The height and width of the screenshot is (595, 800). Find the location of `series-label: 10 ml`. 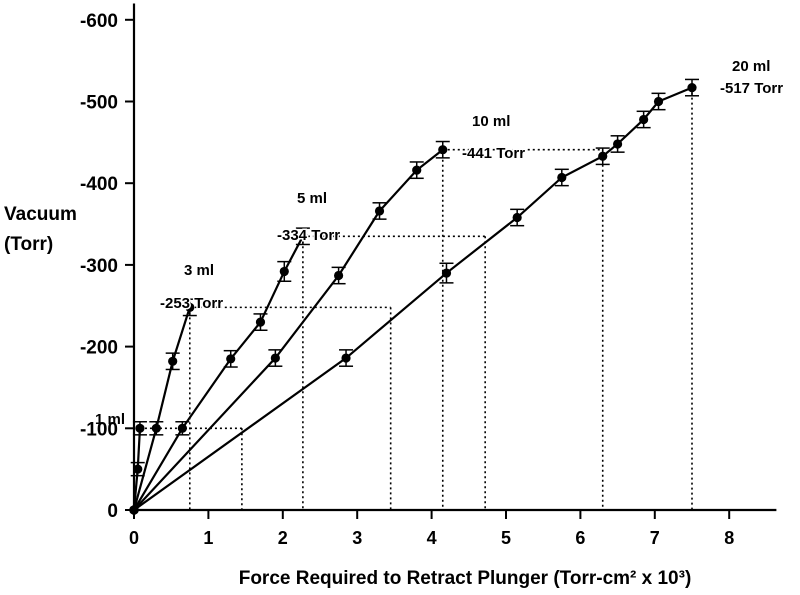

series-label: 10 ml is located at coordinates (491, 121).